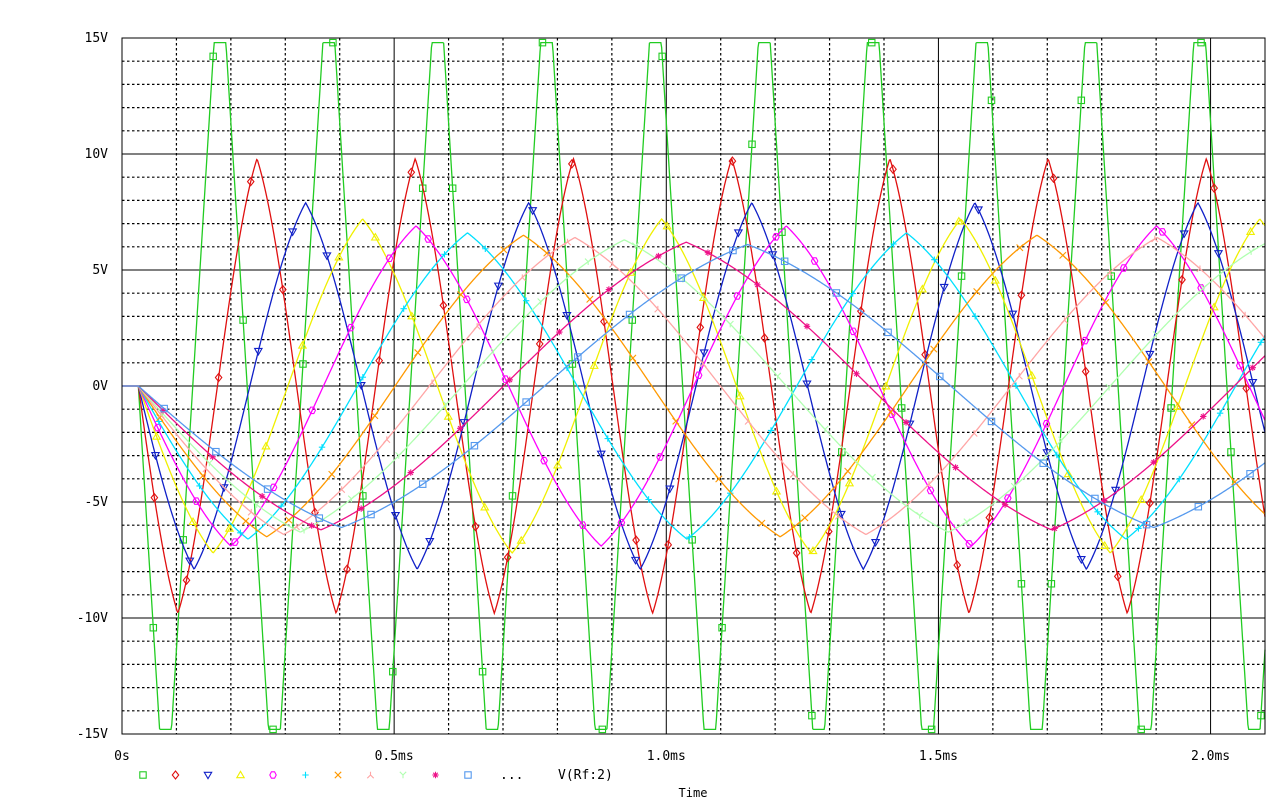 Image resolution: width=1272 pixels, height=807 pixels. I want to click on y-tick-label: -10V, so click(92, 618).